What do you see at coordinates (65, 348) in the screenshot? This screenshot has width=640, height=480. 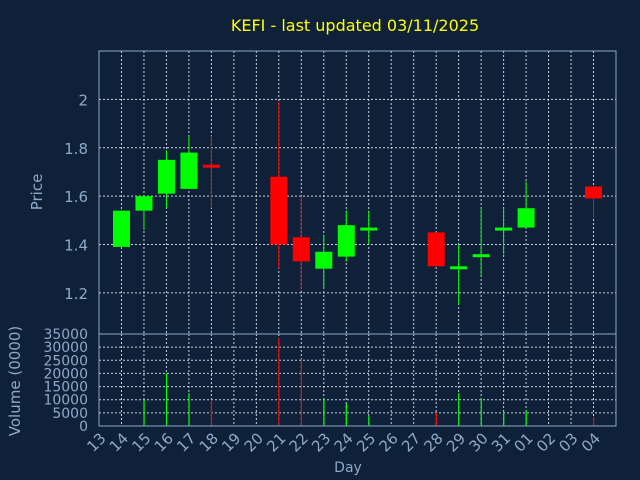 I see `volume-tick-label: 30000` at bounding box center [65, 348].